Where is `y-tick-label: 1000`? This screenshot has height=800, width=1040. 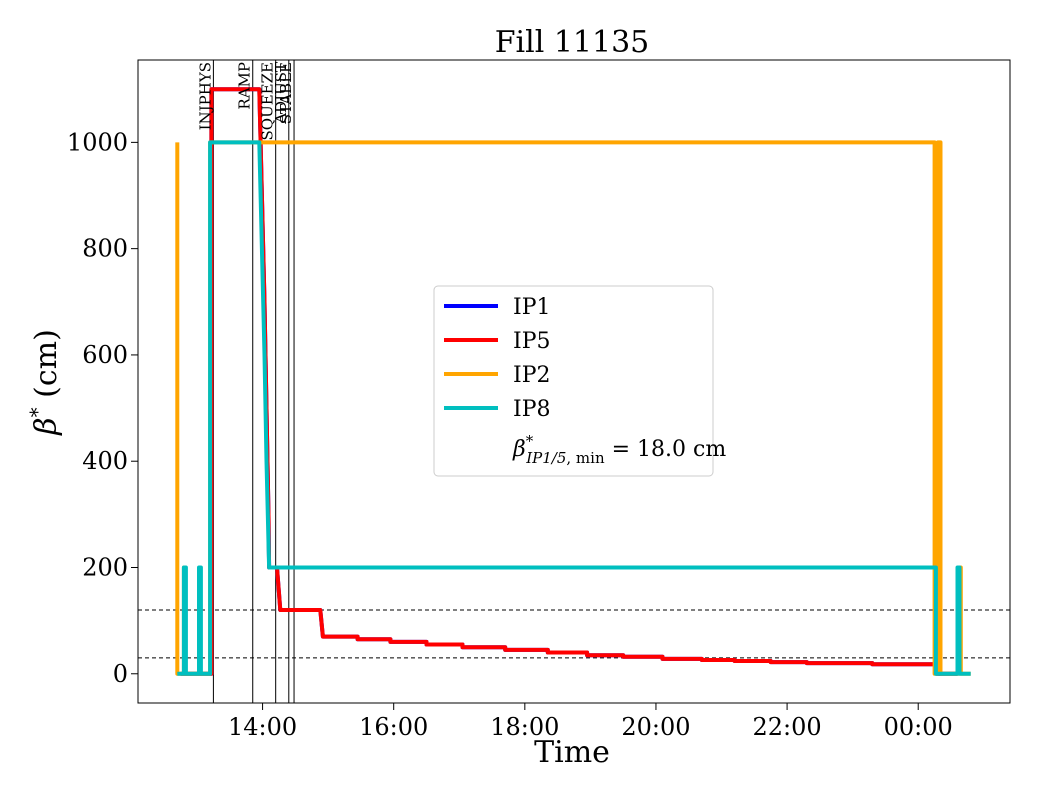
y-tick-label: 1000 is located at coordinates (97, 142).